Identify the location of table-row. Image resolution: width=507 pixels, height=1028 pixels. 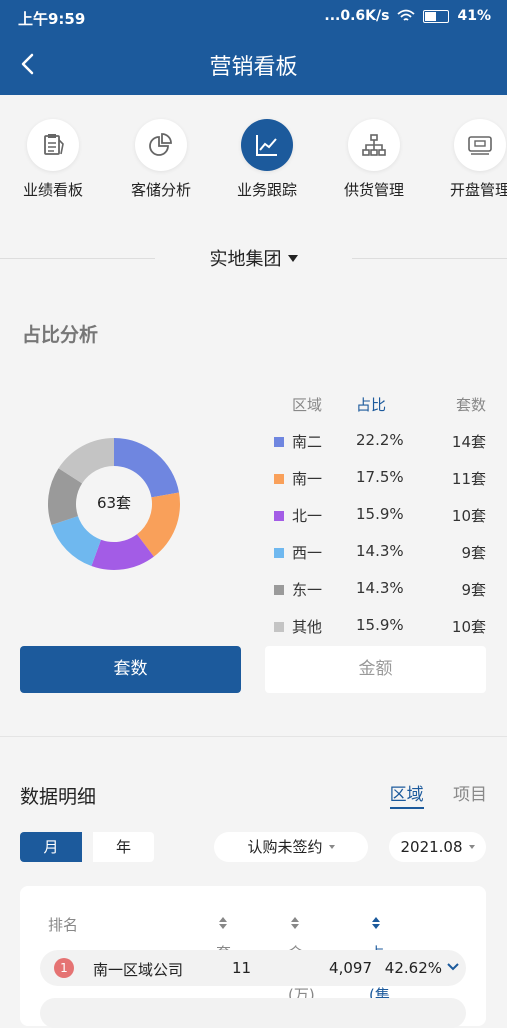
(253, 1013).